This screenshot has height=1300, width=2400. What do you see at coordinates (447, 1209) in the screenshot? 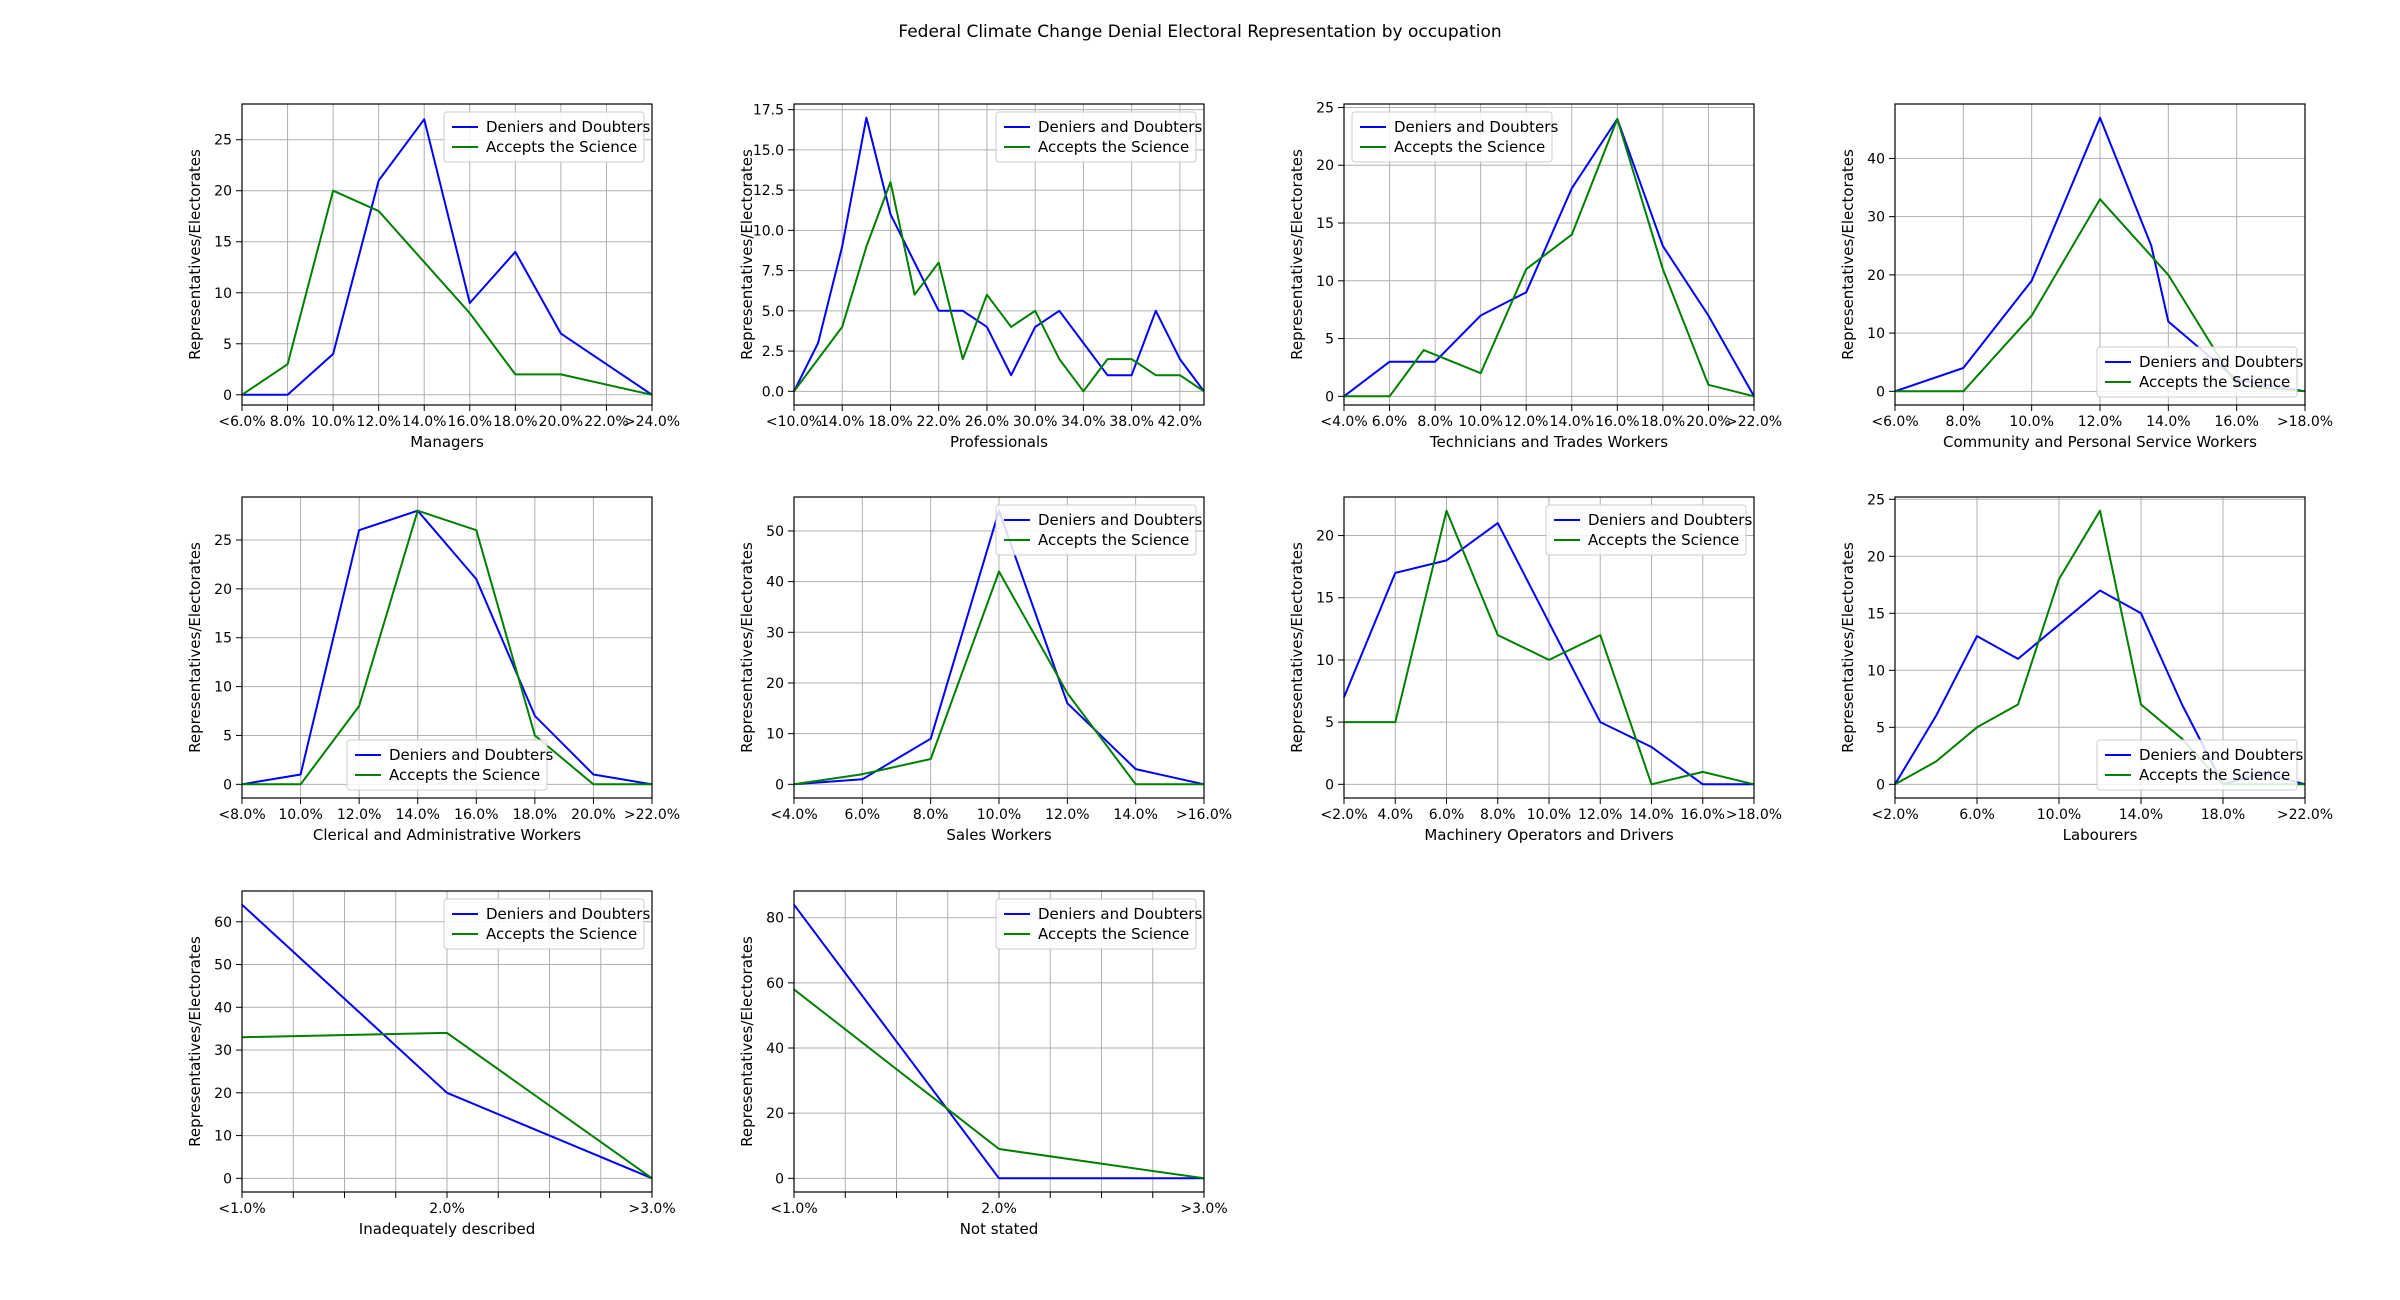
I see `x-tick-label: 2.0%` at bounding box center [447, 1209].